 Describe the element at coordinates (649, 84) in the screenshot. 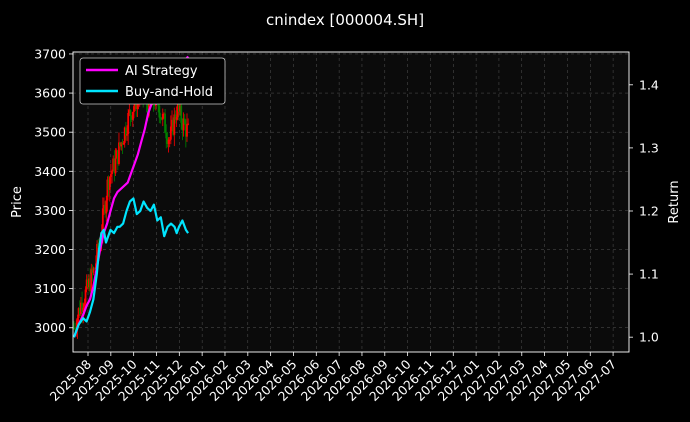

I see `y2-tick-label: 1.4` at that location.